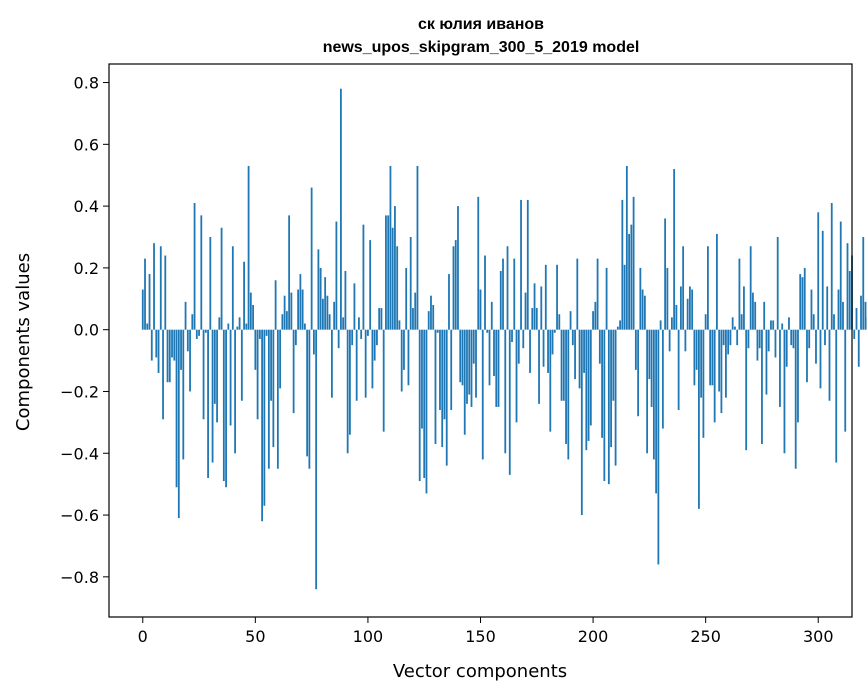 The width and height of the screenshot is (867, 696). What do you see at coordinates (79, 577) in the screenshot?
I see `y-tick-label-0: −0.8` at bounding box center [79, 577].